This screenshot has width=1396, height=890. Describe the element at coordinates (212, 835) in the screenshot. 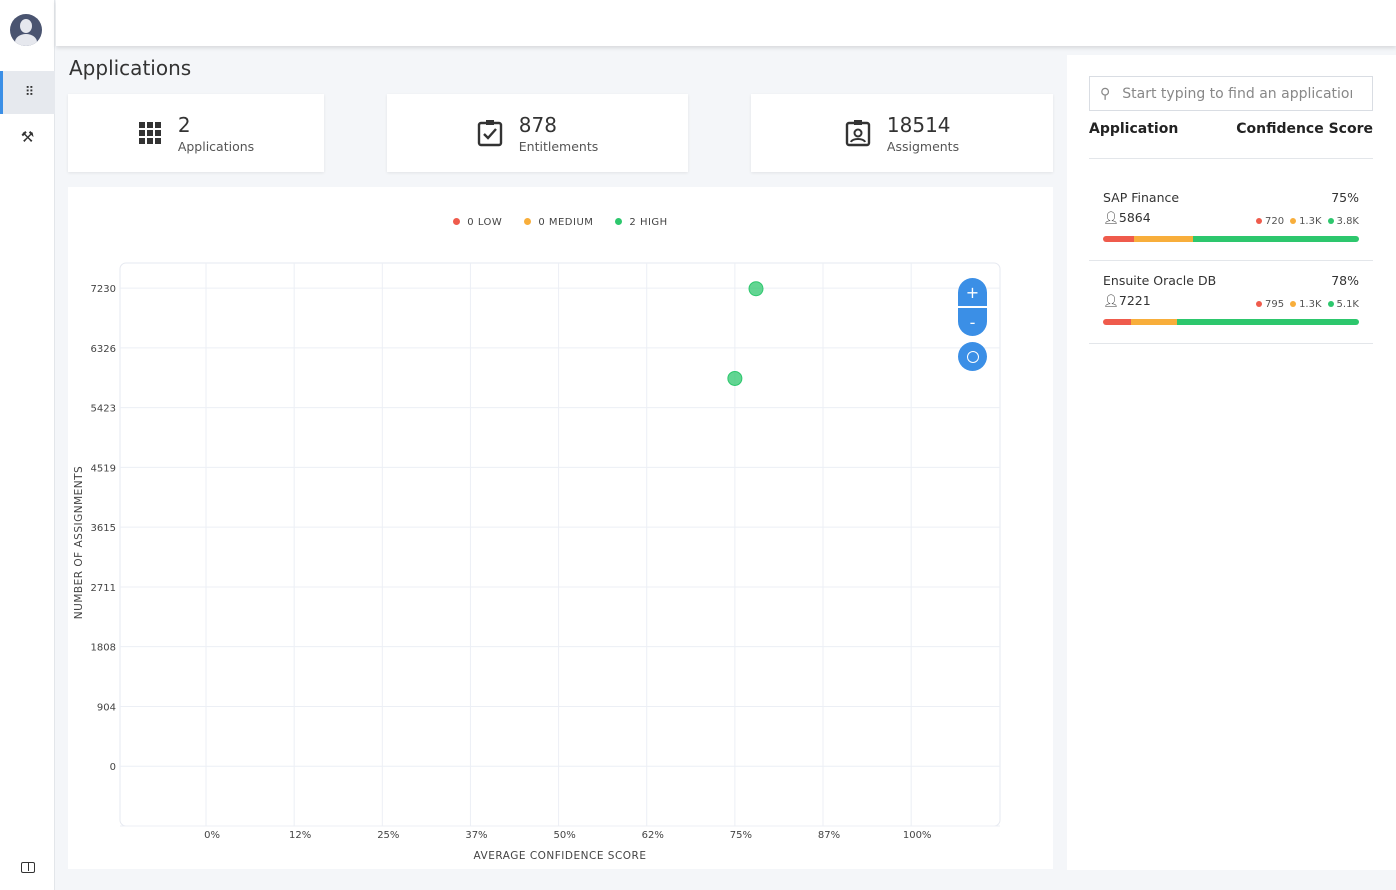

I see `x-tick-label: 0%` at that location.